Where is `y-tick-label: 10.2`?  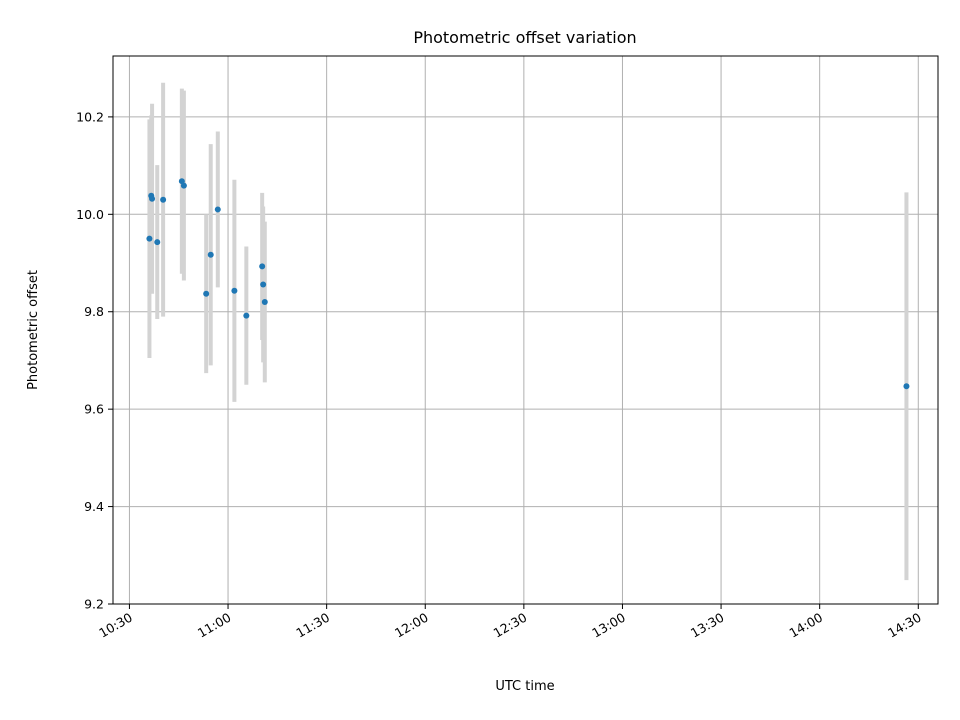 y-tick-label: 10.2 is located at coordinates (90, 116).